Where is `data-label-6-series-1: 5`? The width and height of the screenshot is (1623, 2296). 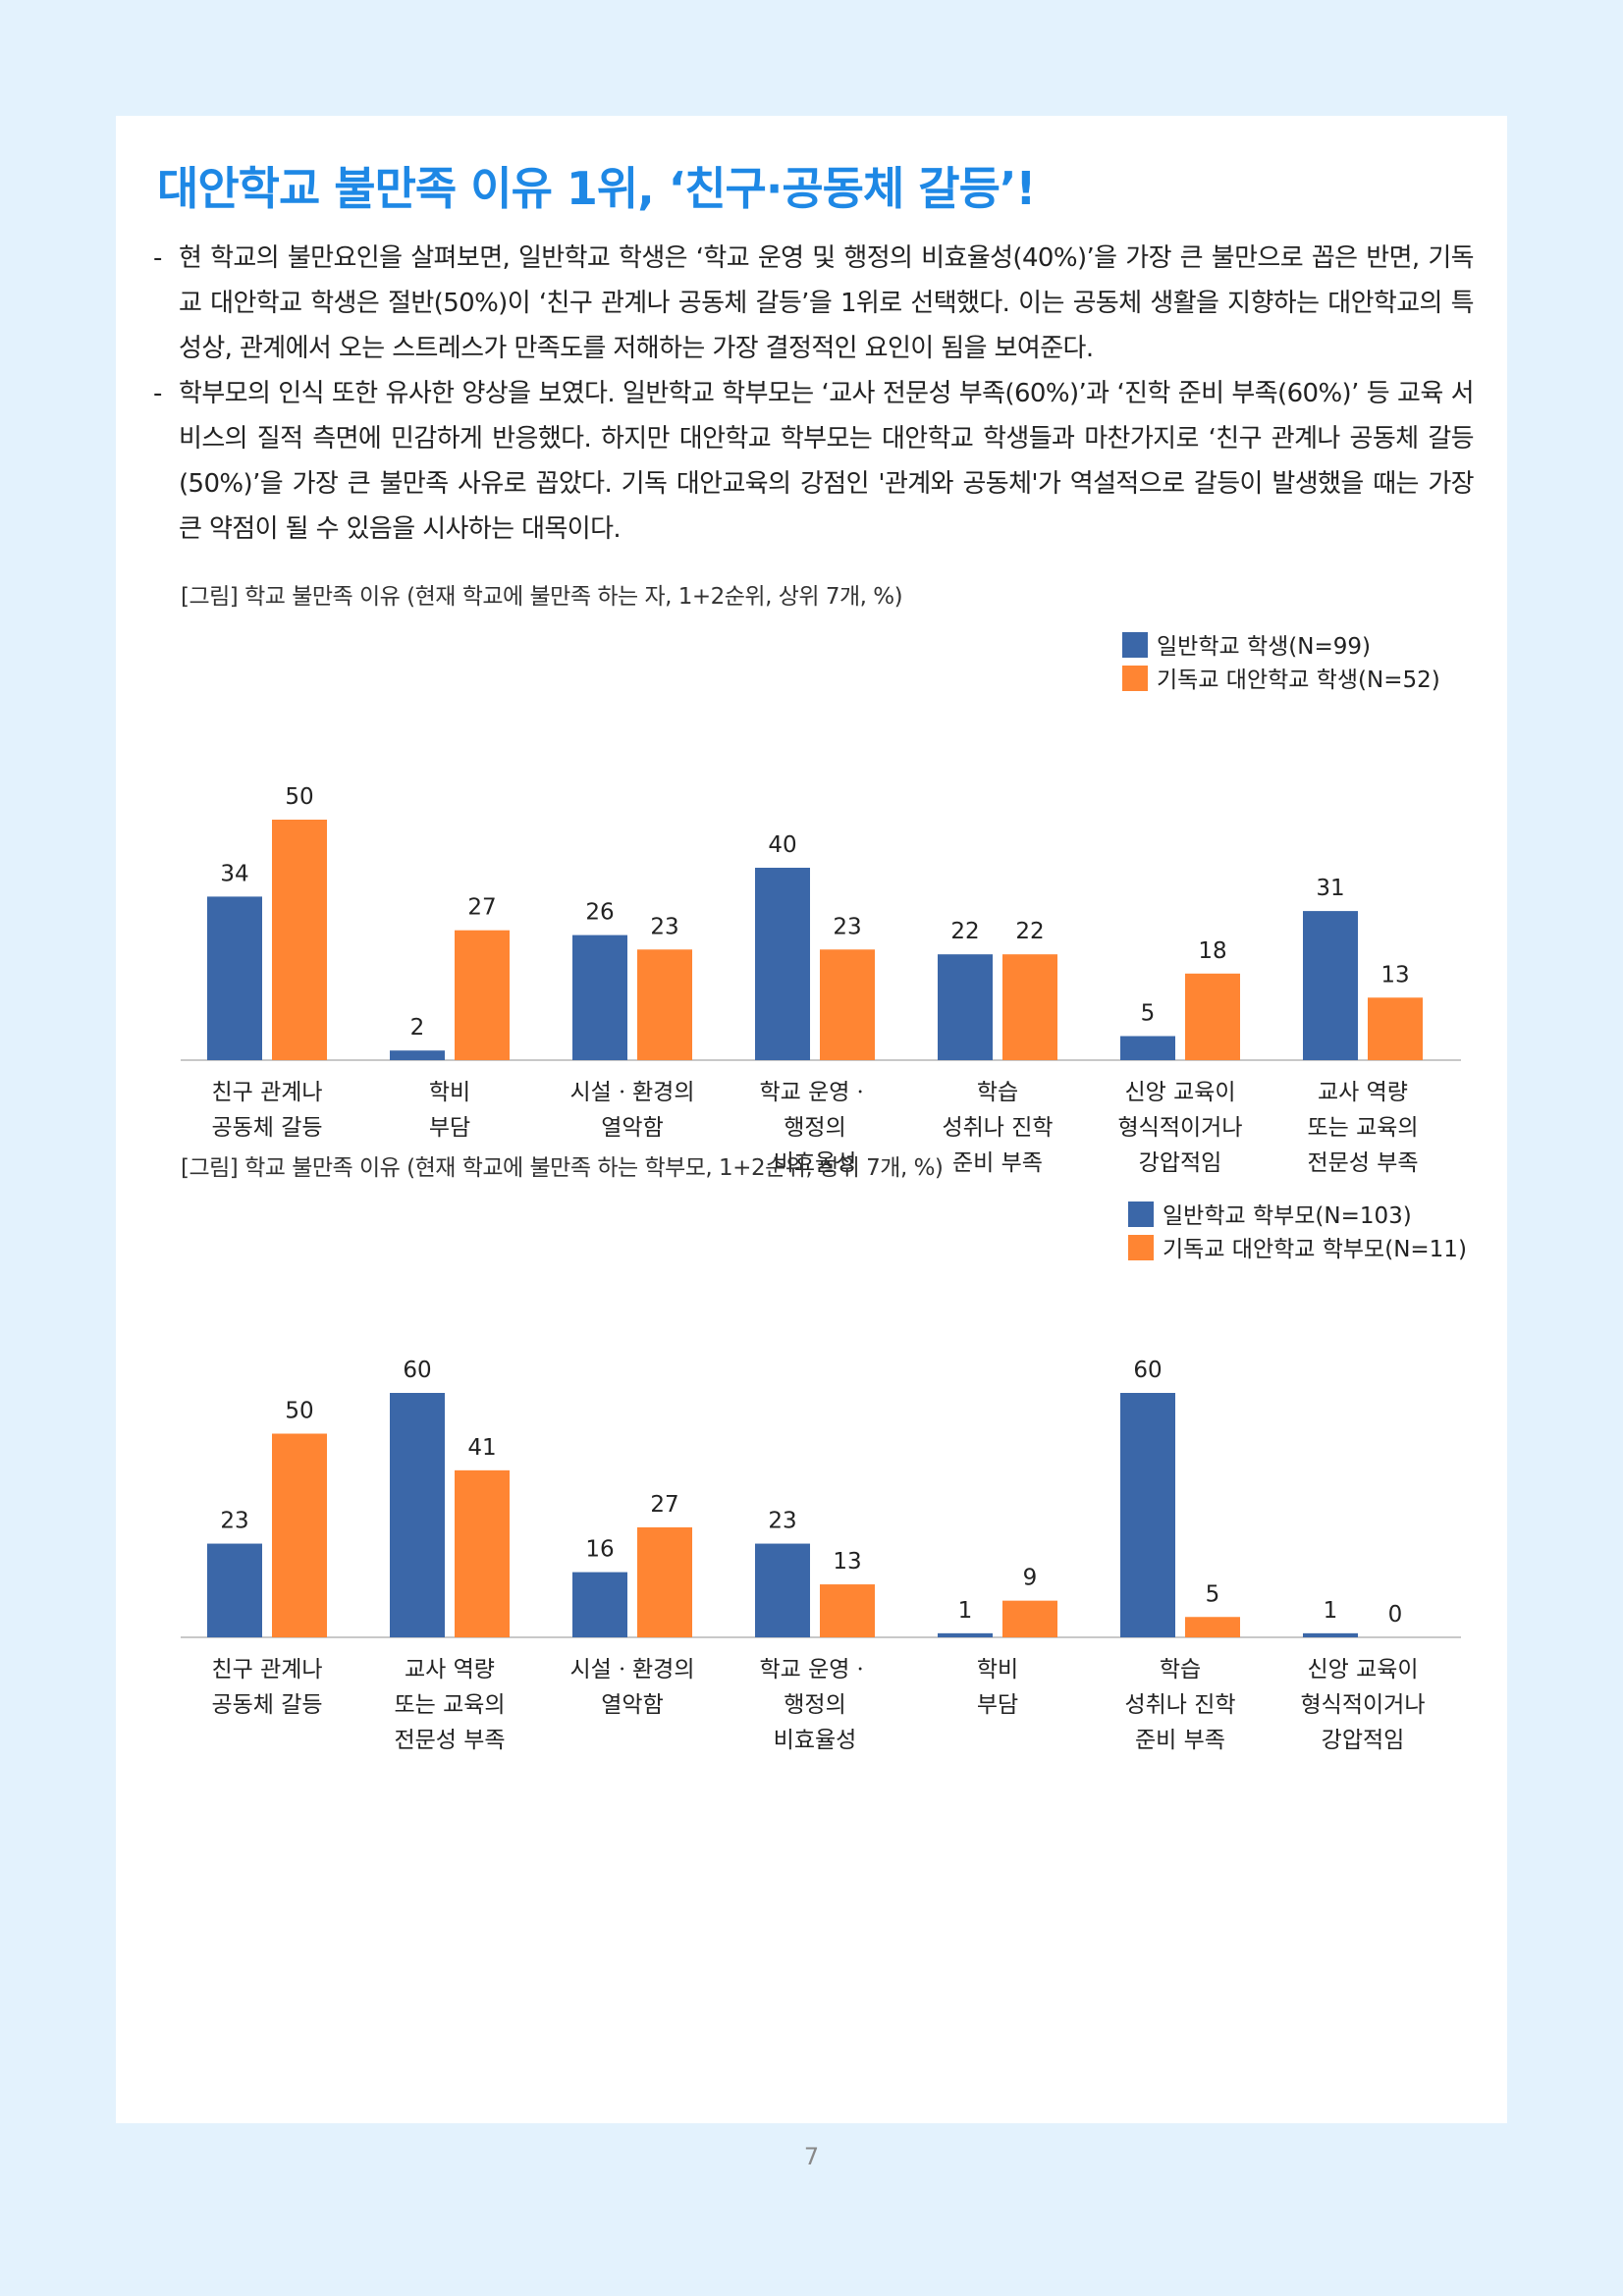
data-label-6-series-1: 5 is located at coordinates (1148, 1014).